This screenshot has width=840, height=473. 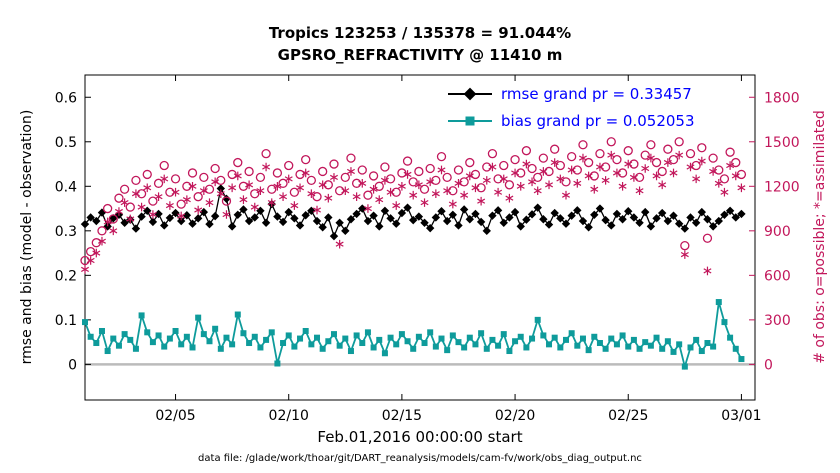 I want to click on right-axis-ticks: 0 300 600 900 1200 1500 1800, so click(x=774, y=231).